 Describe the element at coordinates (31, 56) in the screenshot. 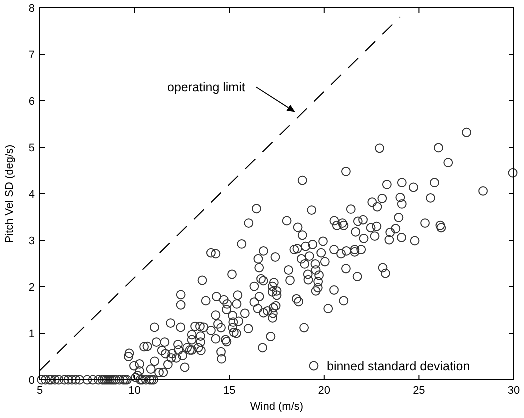

I see `y-tick-label: 7` at that location.